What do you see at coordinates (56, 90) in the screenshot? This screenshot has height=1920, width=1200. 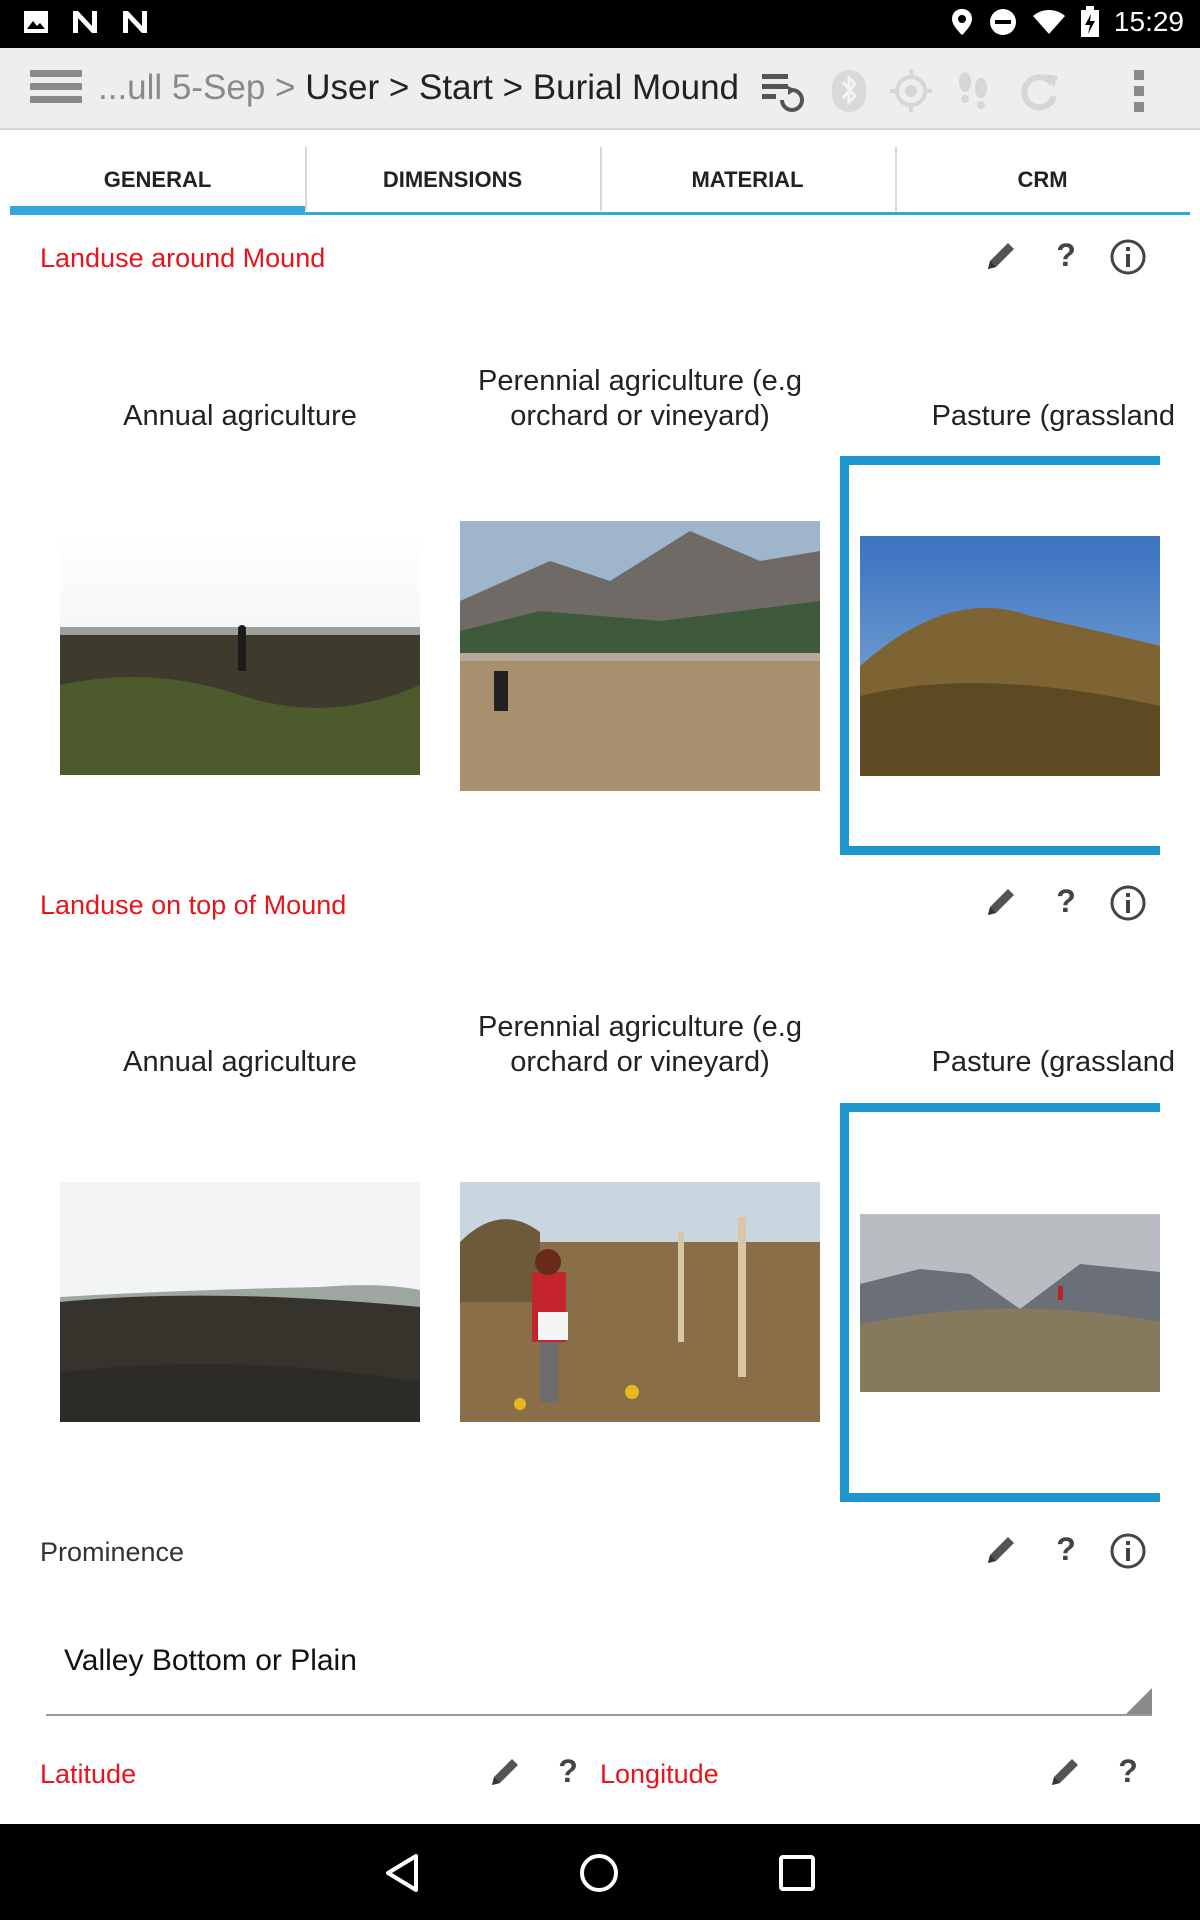 I see `menu-icon` at bounding box center [56, 90].